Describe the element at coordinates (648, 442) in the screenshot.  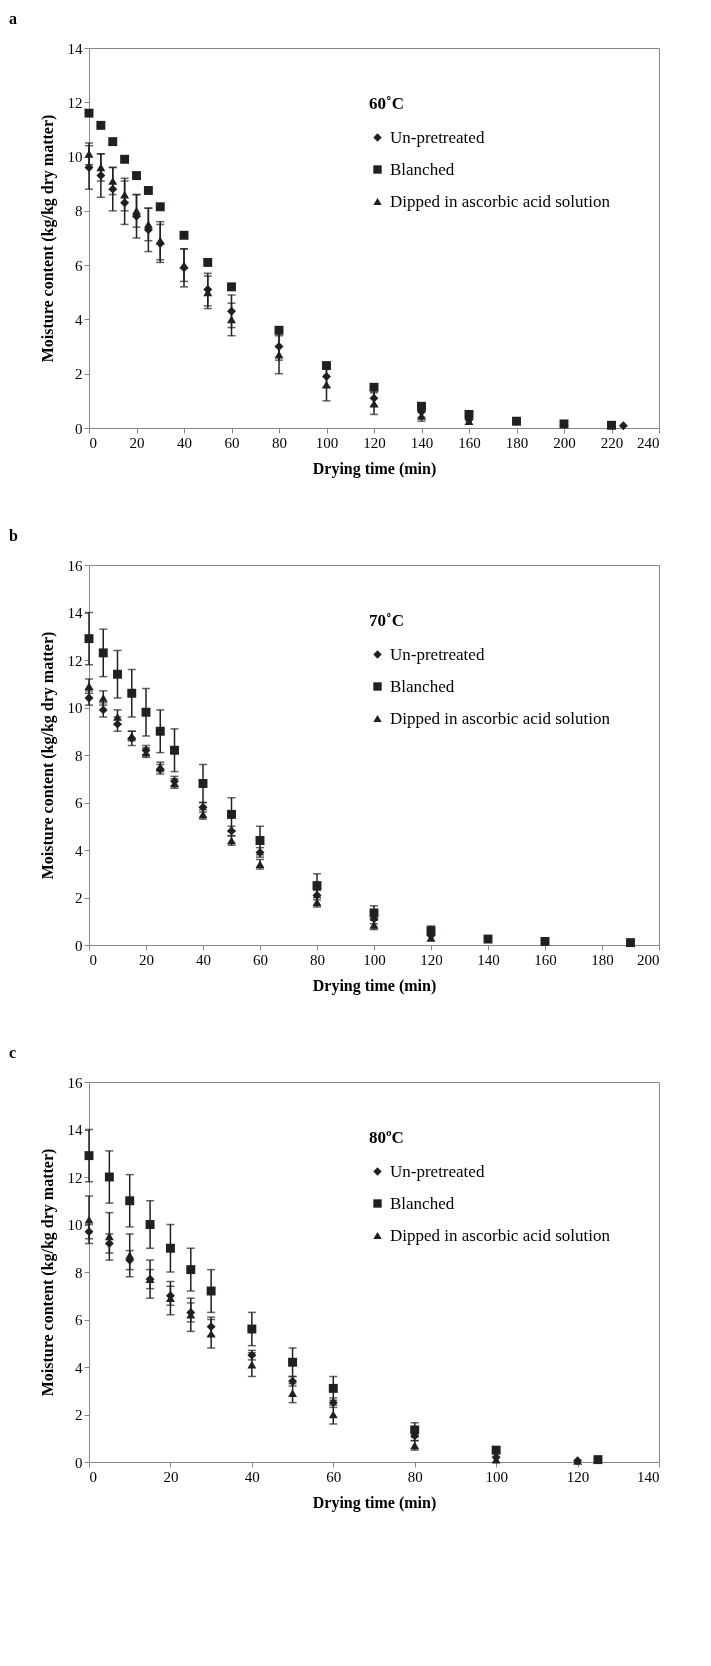
I see `x-tick-label: 240` at that location.